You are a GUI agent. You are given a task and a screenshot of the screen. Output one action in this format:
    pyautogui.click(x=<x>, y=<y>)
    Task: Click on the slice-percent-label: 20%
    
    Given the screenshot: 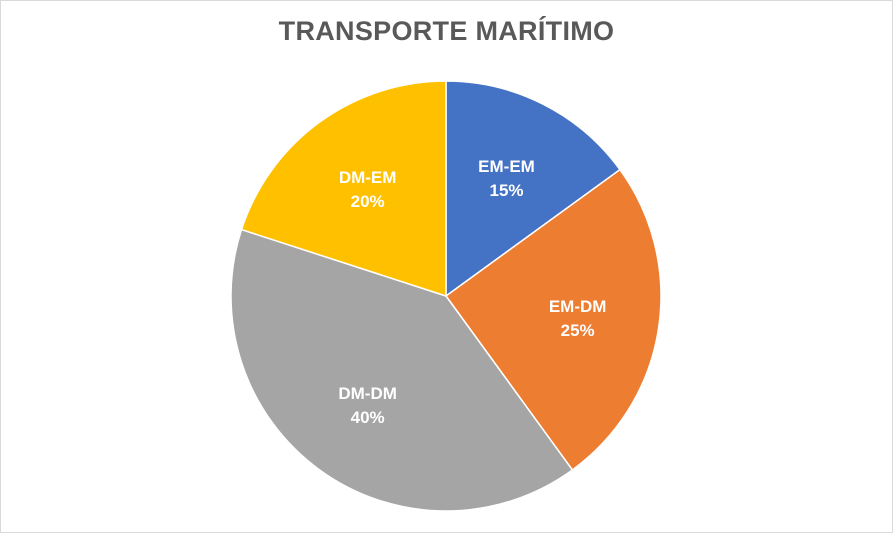 What is the action you would take?
    pyautogui.click(x=368, y=201)
    